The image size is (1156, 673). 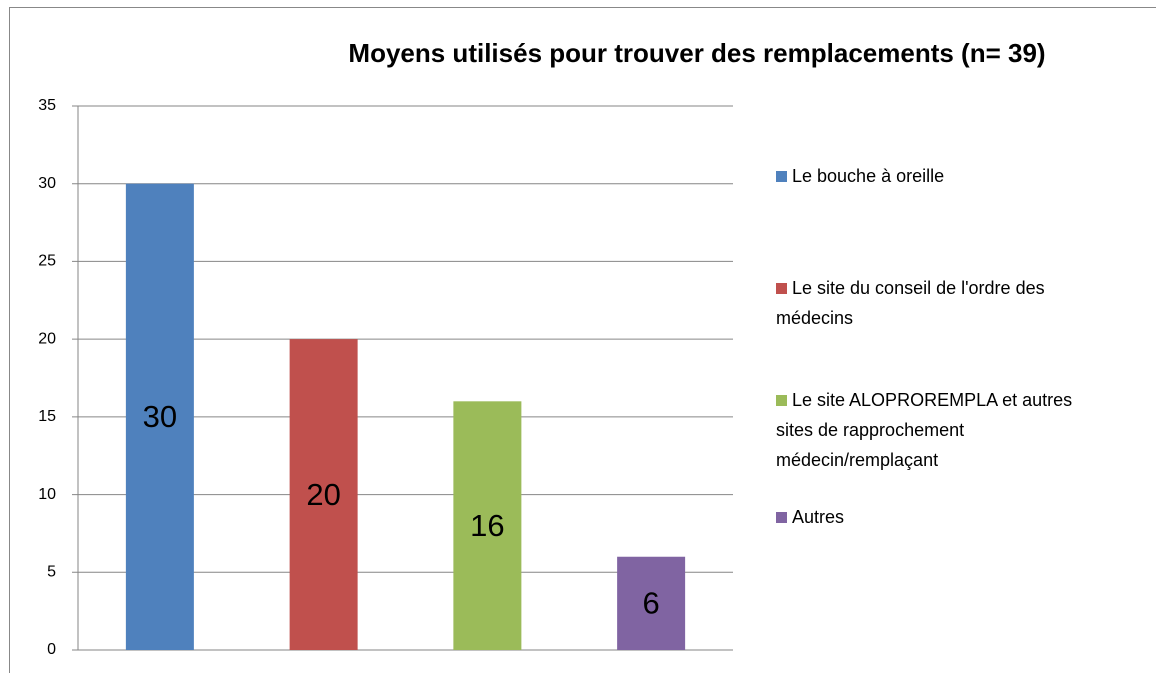 I want to click on y-tick-label: 25, so click(x=47, y=261).